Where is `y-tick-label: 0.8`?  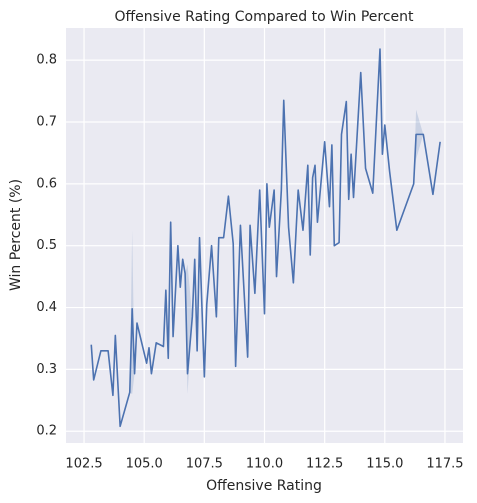 y-tick-label: 0.8 is located at coordinates (46, 60).